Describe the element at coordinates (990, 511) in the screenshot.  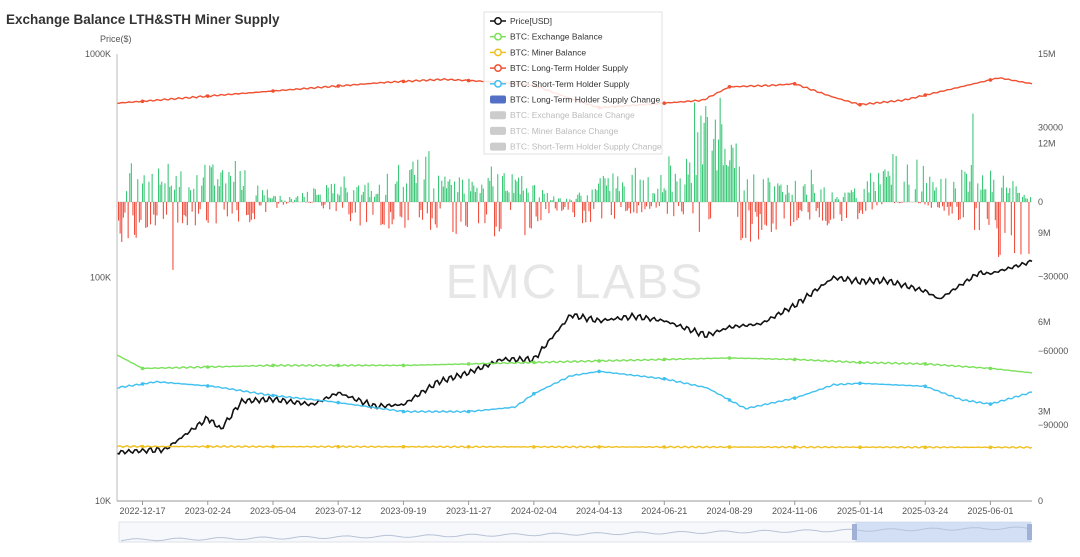
I see `x-tick-label: 2025-06-01` at that location.